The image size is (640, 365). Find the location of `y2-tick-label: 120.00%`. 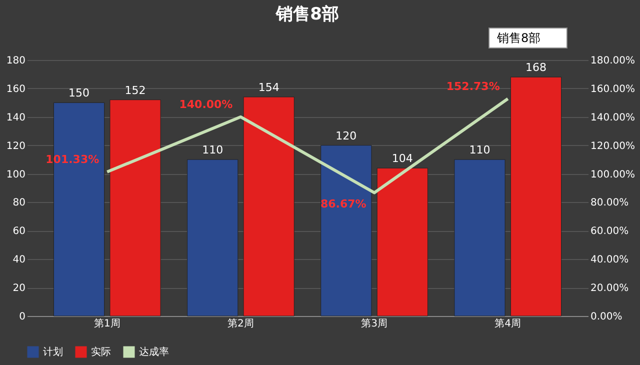

y2-tick-label: 120.00% is located at coordinates (612, 146).